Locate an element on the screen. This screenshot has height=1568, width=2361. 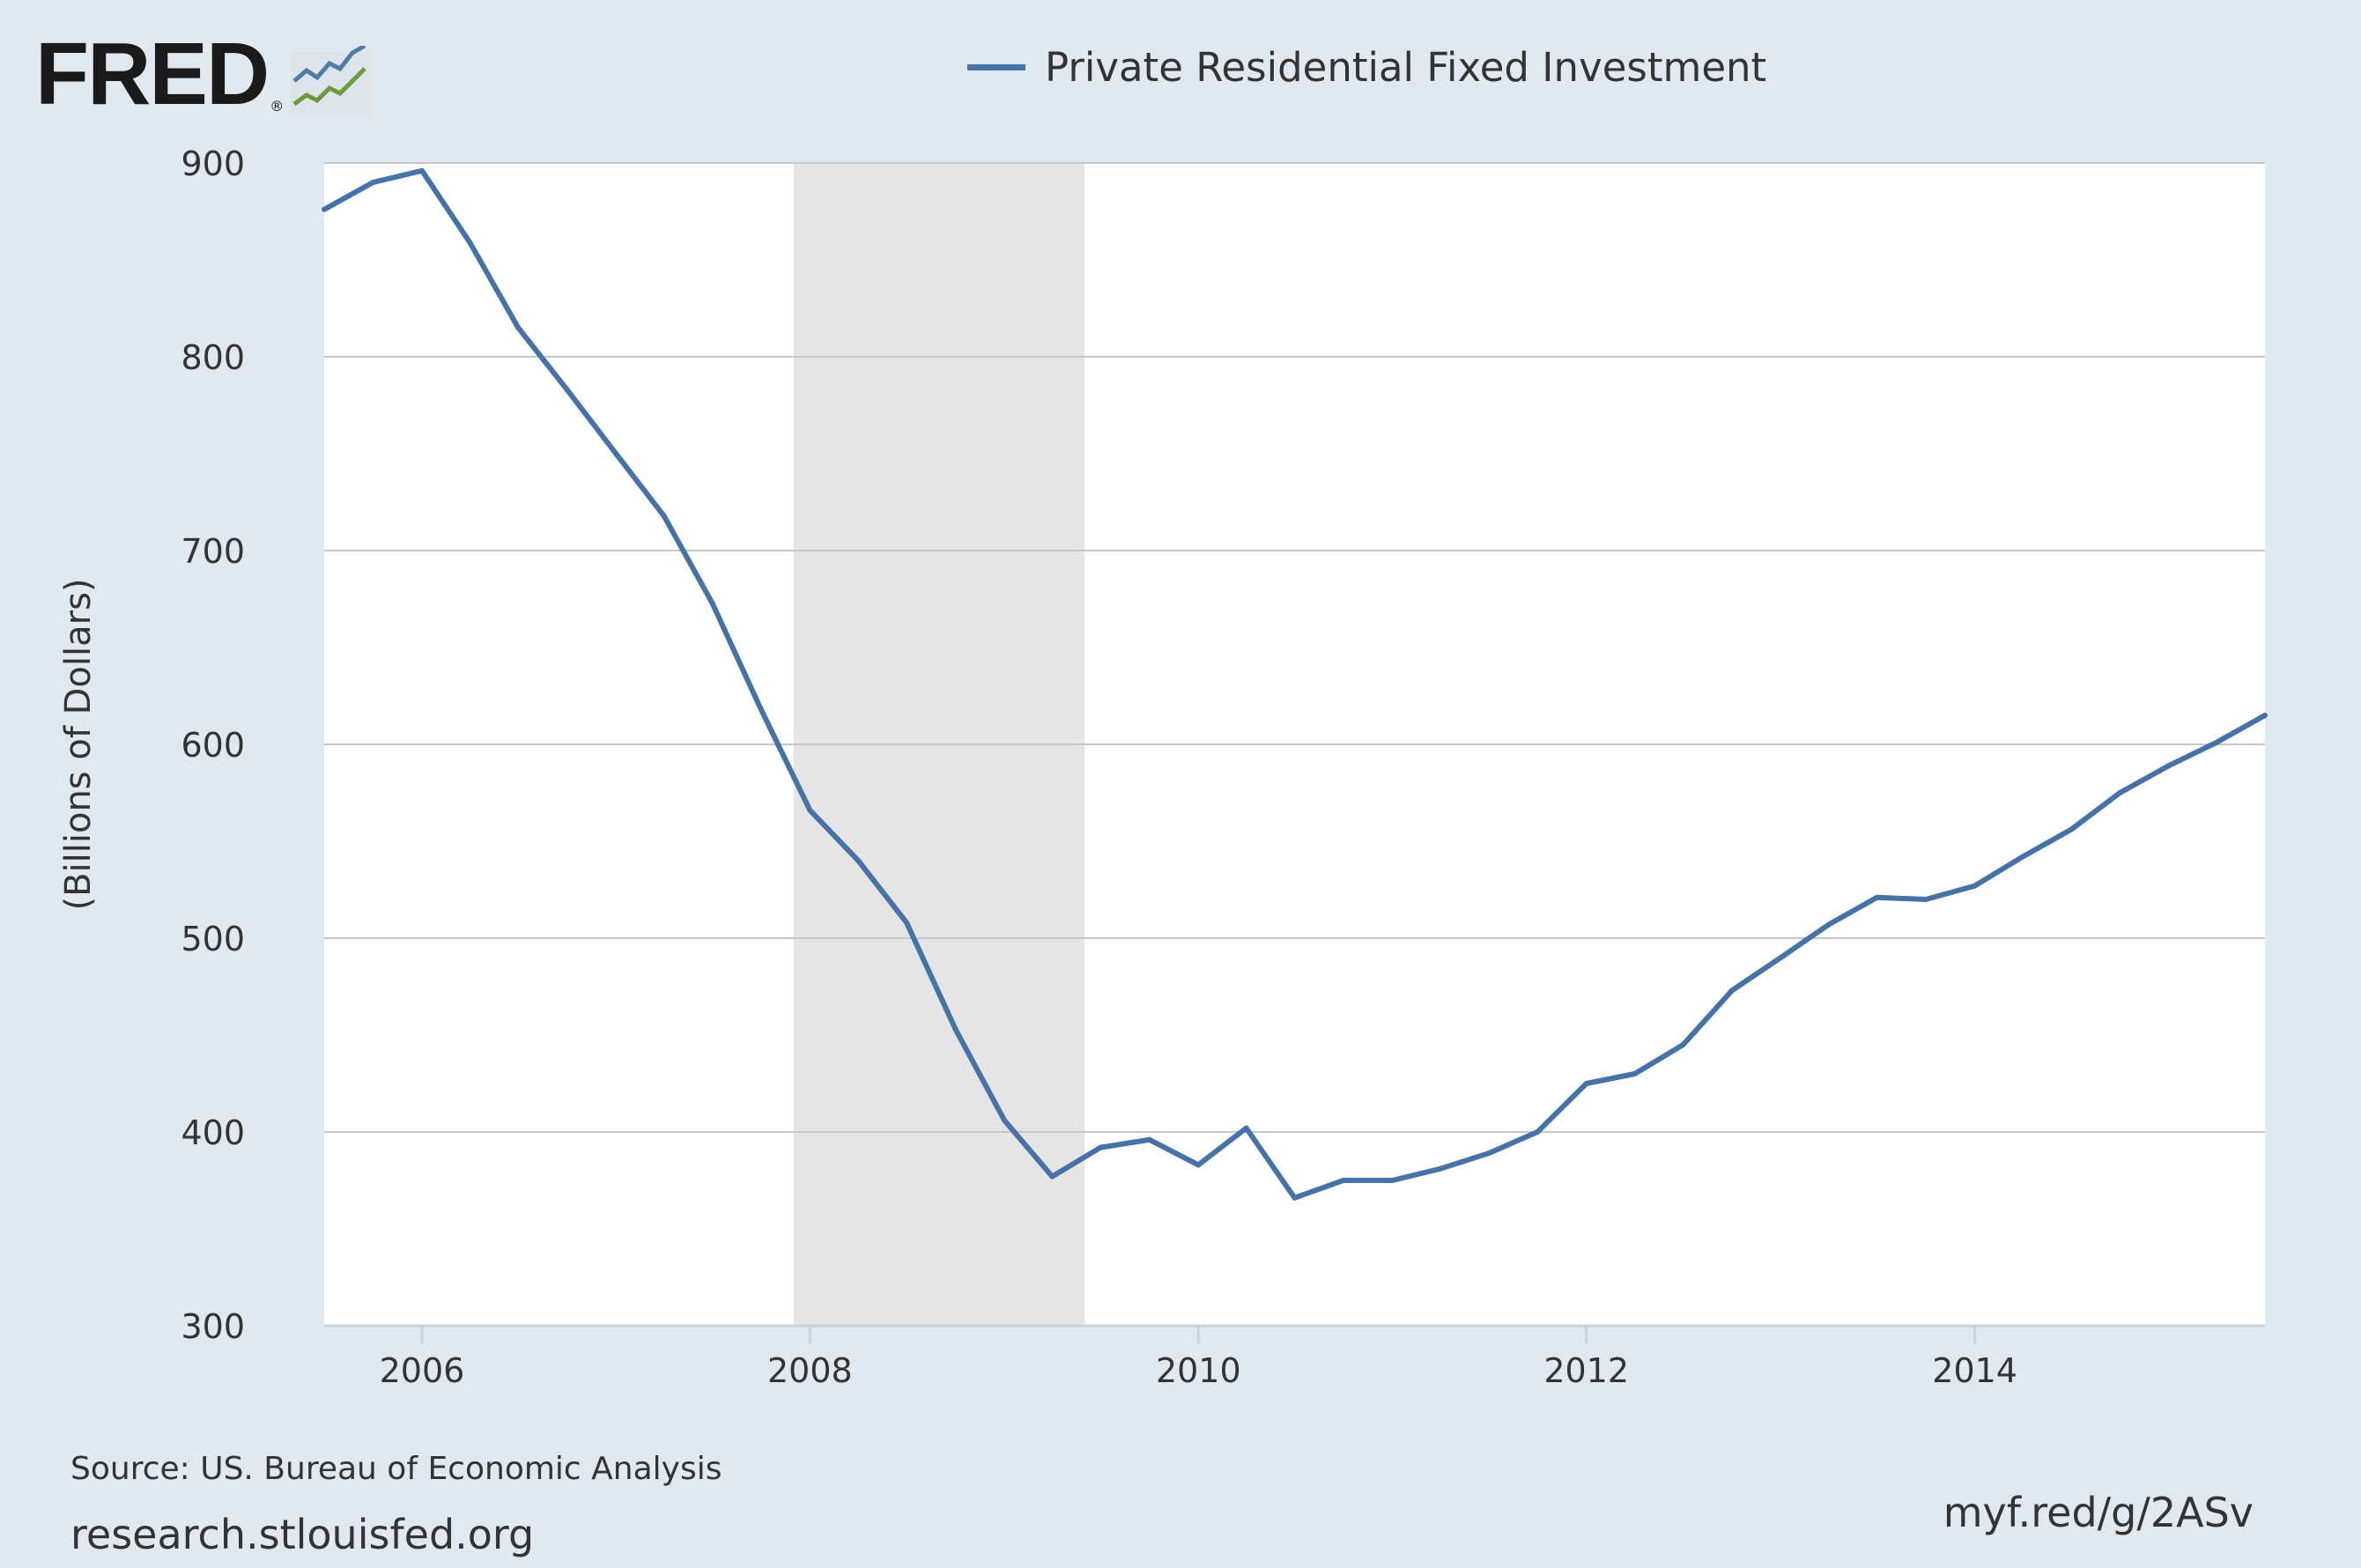
fred-graph-icon is located at coordinates (331, 81).